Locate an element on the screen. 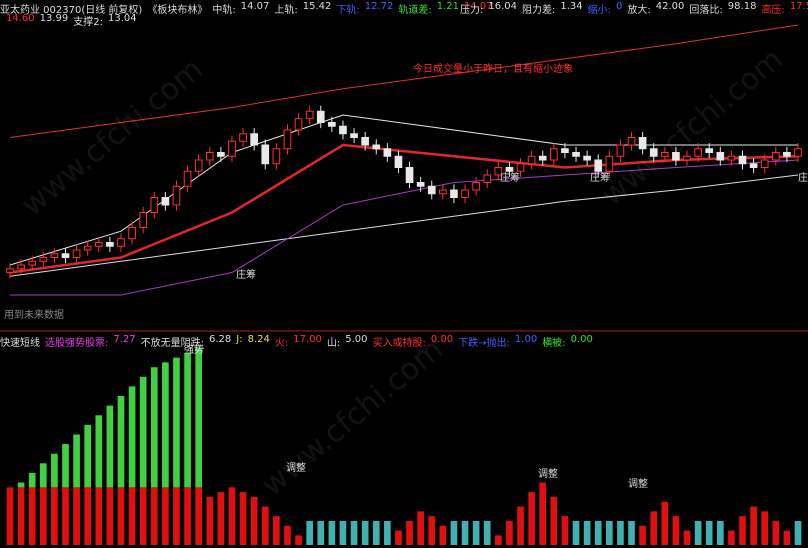 Image resolution: width=808 pixels, height=548 pixels. label: 中轨: is located at coordinates (224, 10).